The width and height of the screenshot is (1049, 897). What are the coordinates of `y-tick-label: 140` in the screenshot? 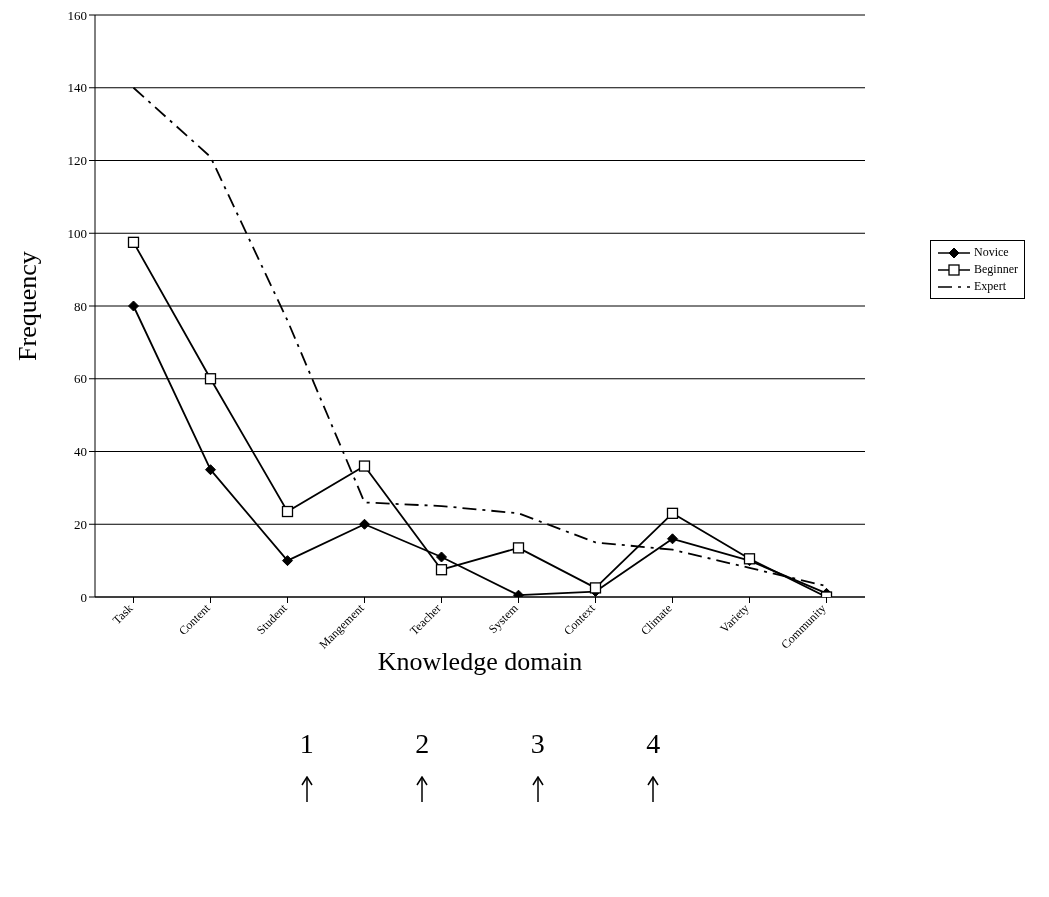 It's located at (77, 88).